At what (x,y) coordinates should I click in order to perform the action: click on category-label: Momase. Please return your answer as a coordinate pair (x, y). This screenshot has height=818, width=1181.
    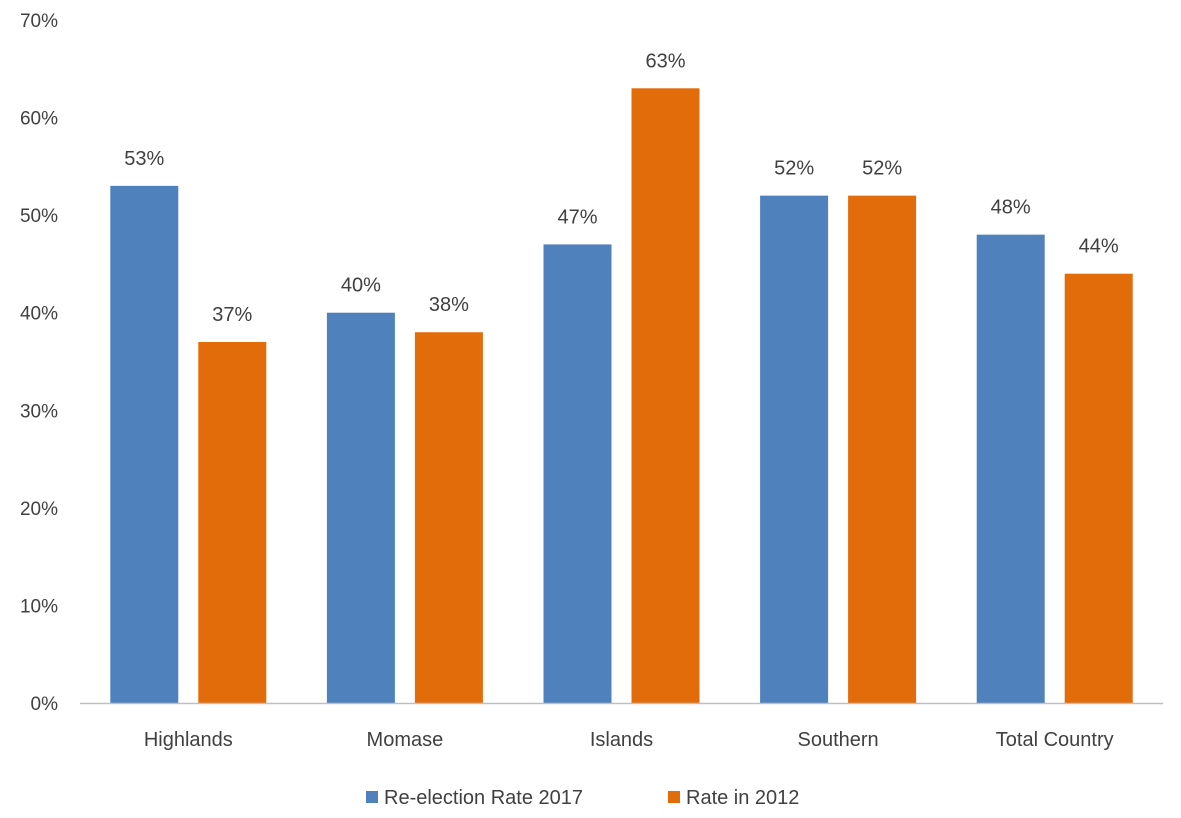
    Looking at the image, I should click on (405, 740).